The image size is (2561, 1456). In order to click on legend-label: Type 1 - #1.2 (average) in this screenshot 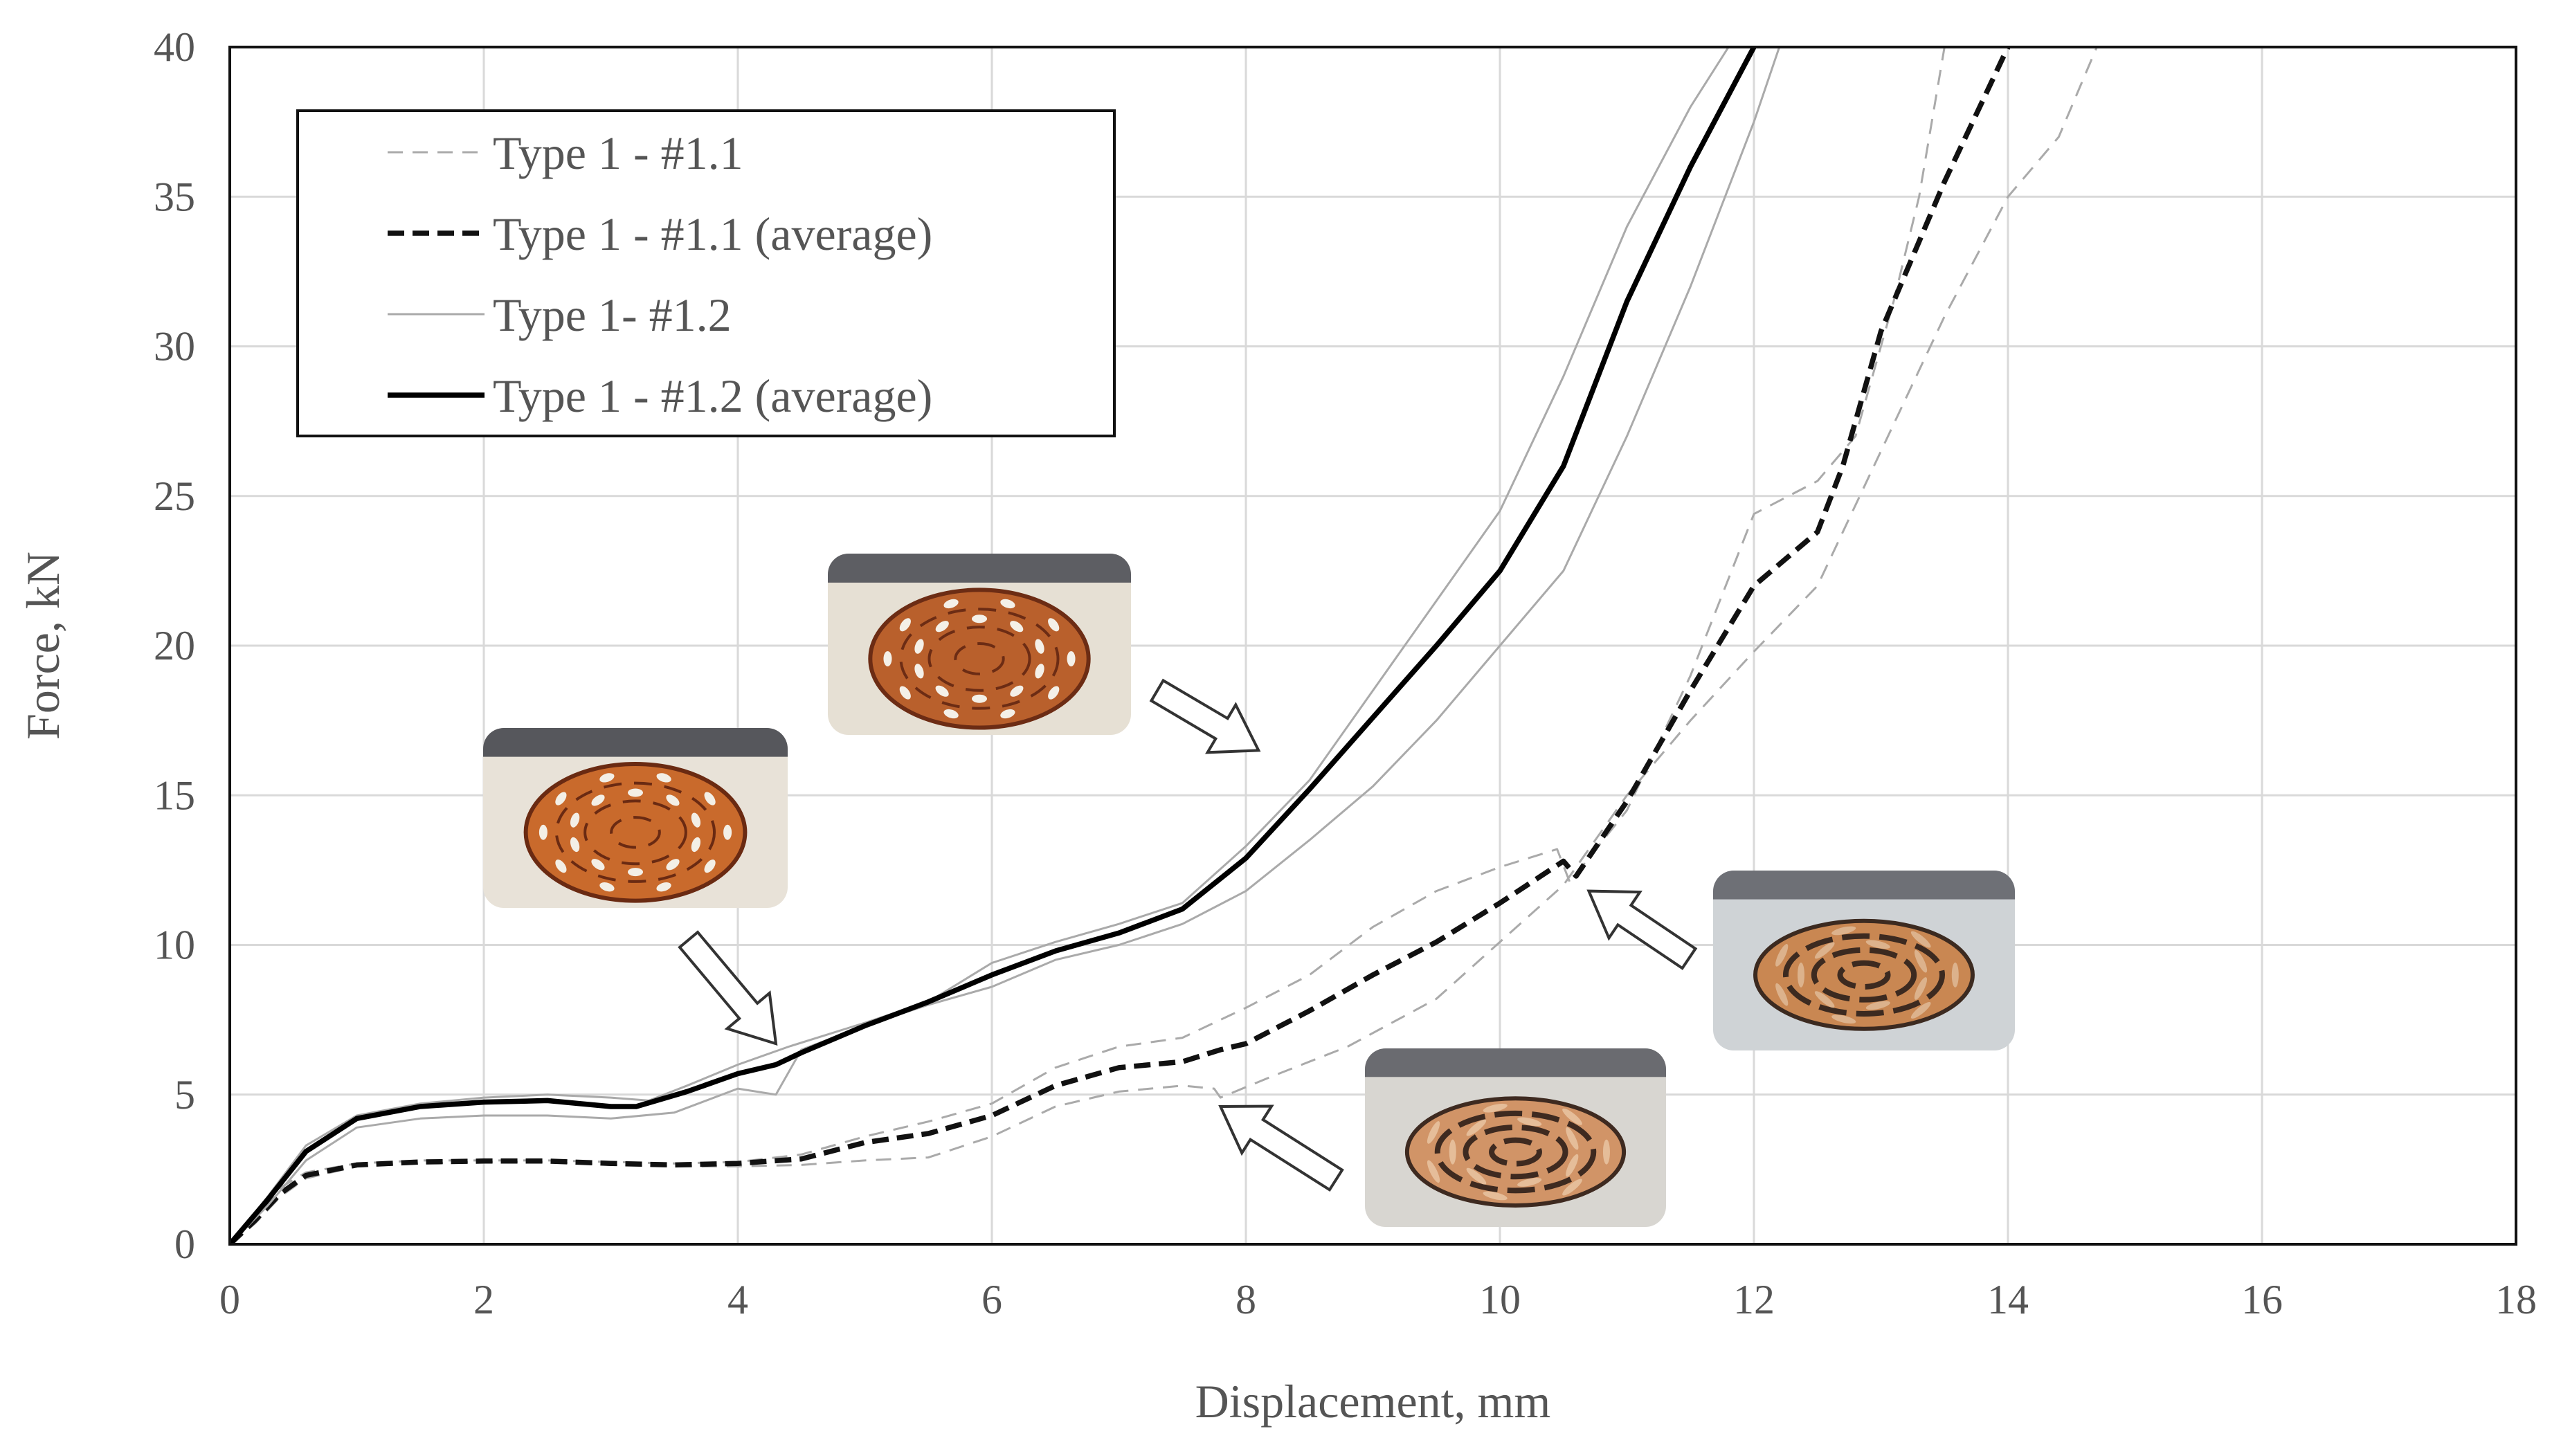, I will do `click(713, 396)`.